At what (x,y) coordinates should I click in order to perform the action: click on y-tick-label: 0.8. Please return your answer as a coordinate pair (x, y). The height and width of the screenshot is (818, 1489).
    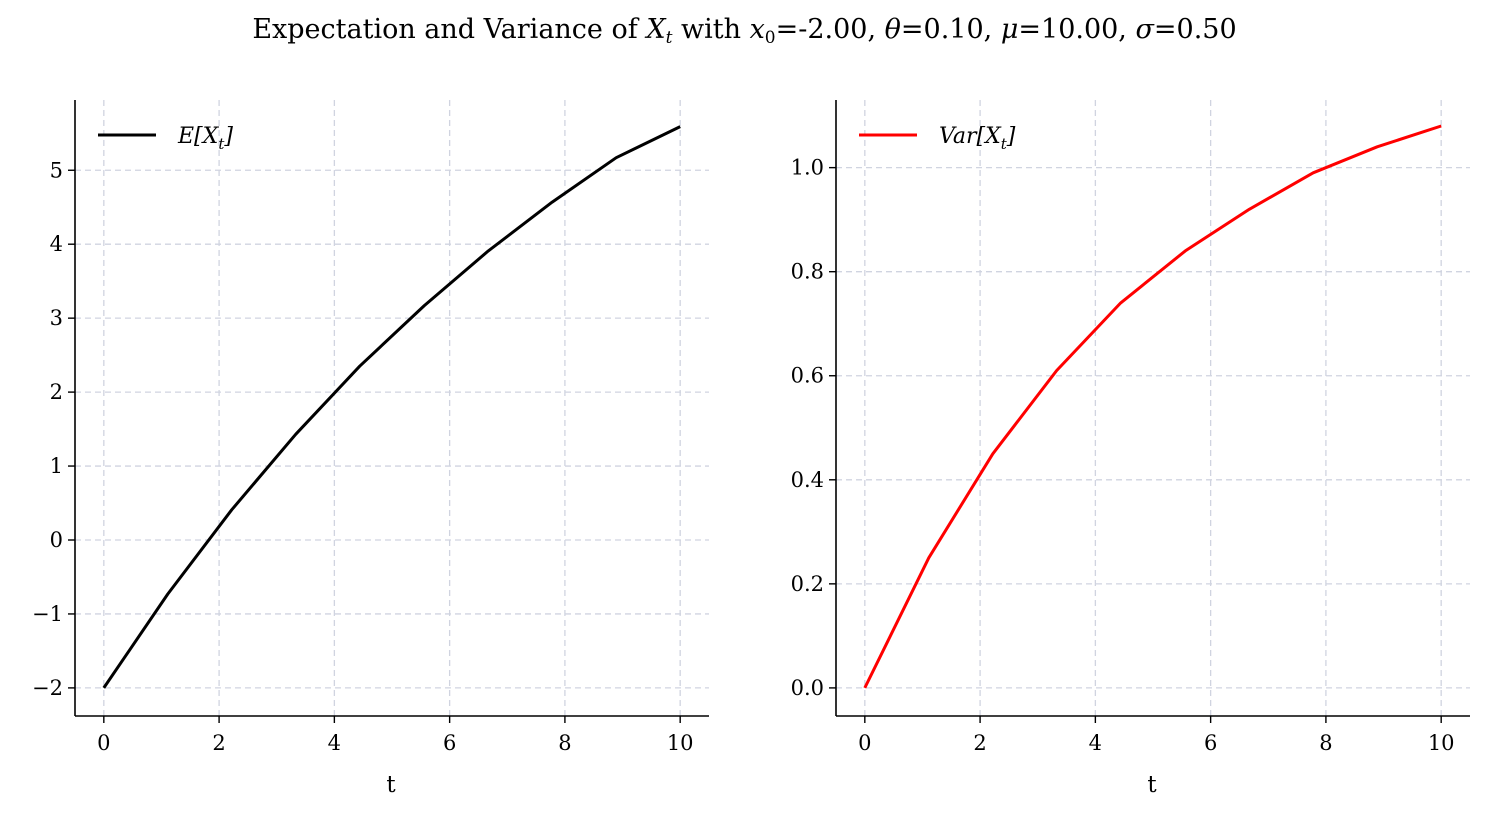
    Looking at the image, I should click on (807, 272).